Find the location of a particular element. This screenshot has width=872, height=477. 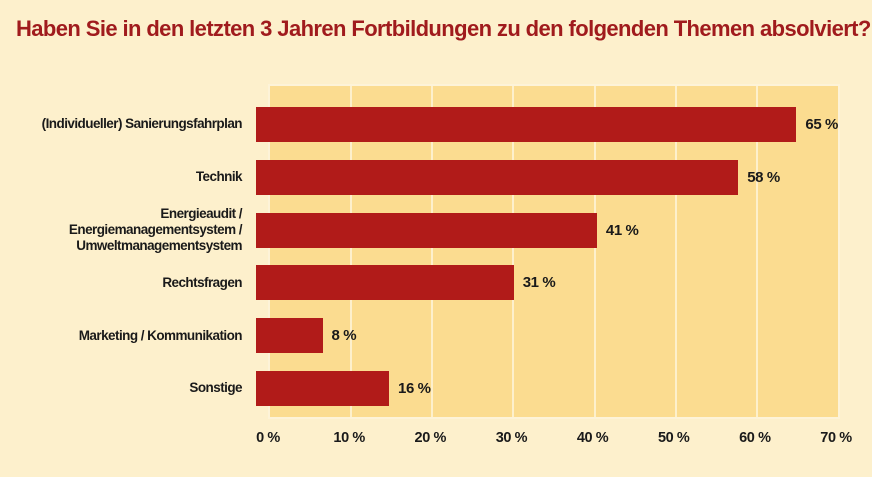

value-label: 65 % is located at coordinates (821, 124).